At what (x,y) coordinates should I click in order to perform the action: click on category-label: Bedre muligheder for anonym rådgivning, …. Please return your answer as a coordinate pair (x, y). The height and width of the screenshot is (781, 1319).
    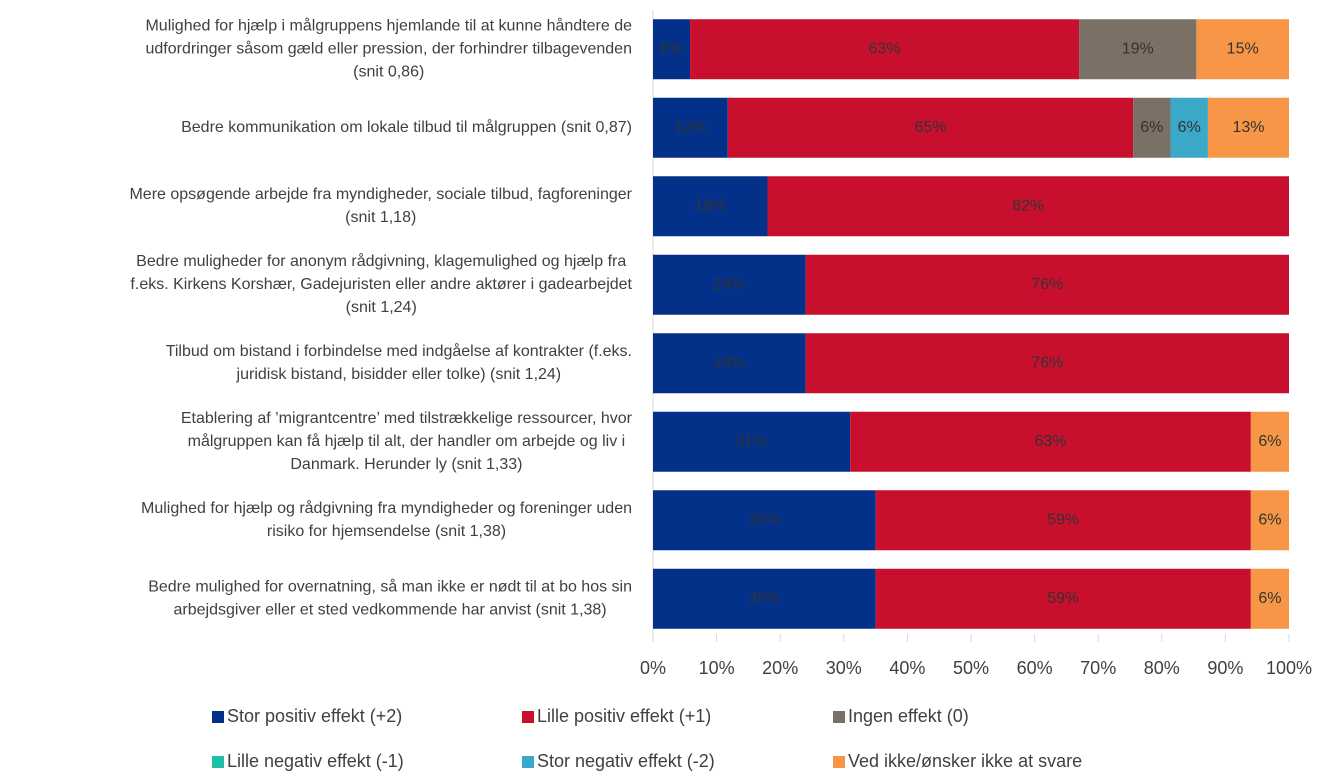
    Looking at the image, I should click on (381, 284).